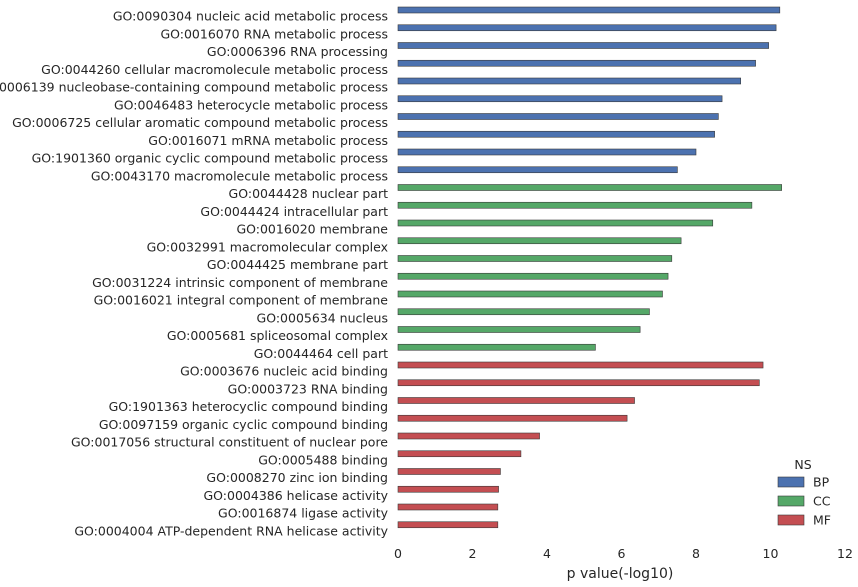 The image size is (858, 587). I want to click on legend-label-cc: CC, so click(822, 501).